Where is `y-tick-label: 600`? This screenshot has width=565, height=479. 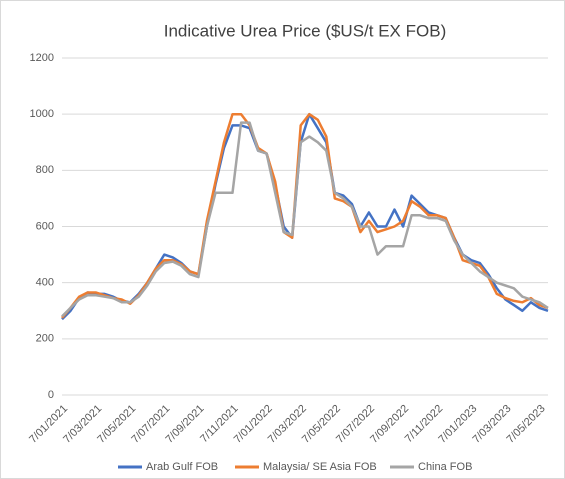 y-tick-label: 600 is located at coordinates (45, 226).